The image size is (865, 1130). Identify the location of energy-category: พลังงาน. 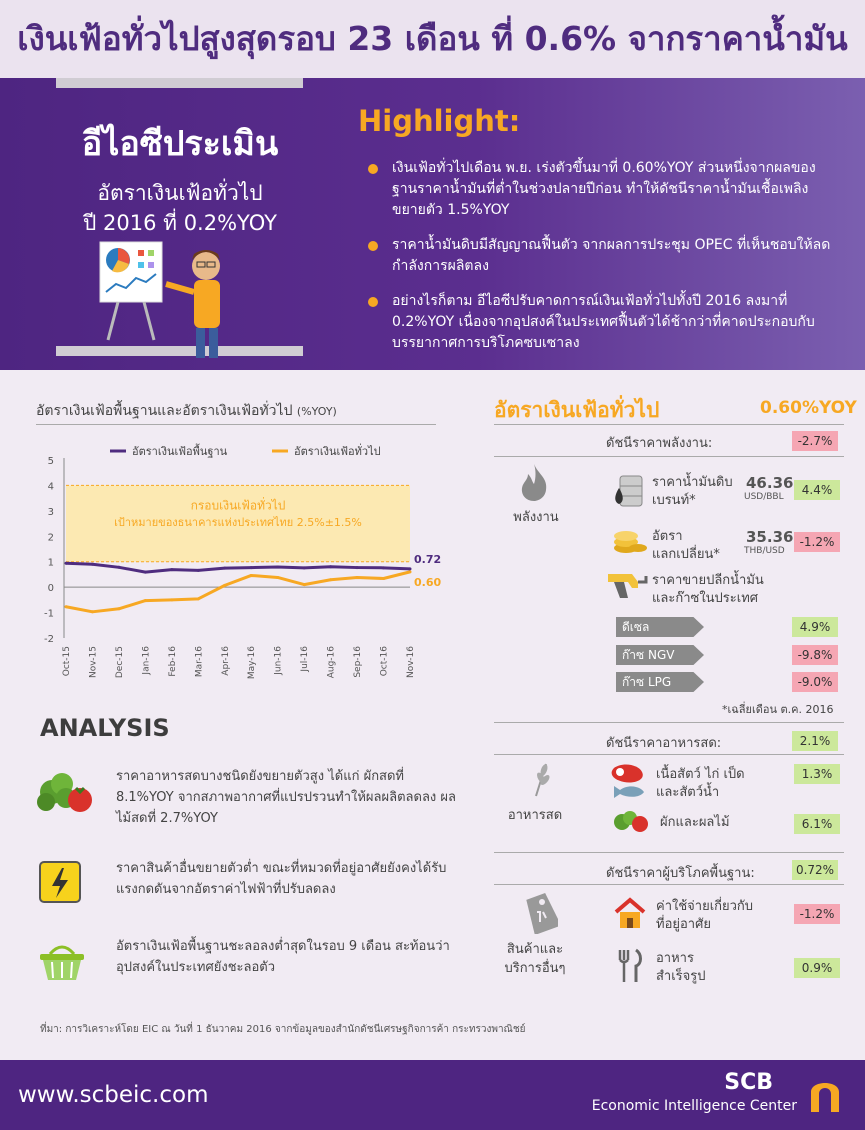
(536, 517).